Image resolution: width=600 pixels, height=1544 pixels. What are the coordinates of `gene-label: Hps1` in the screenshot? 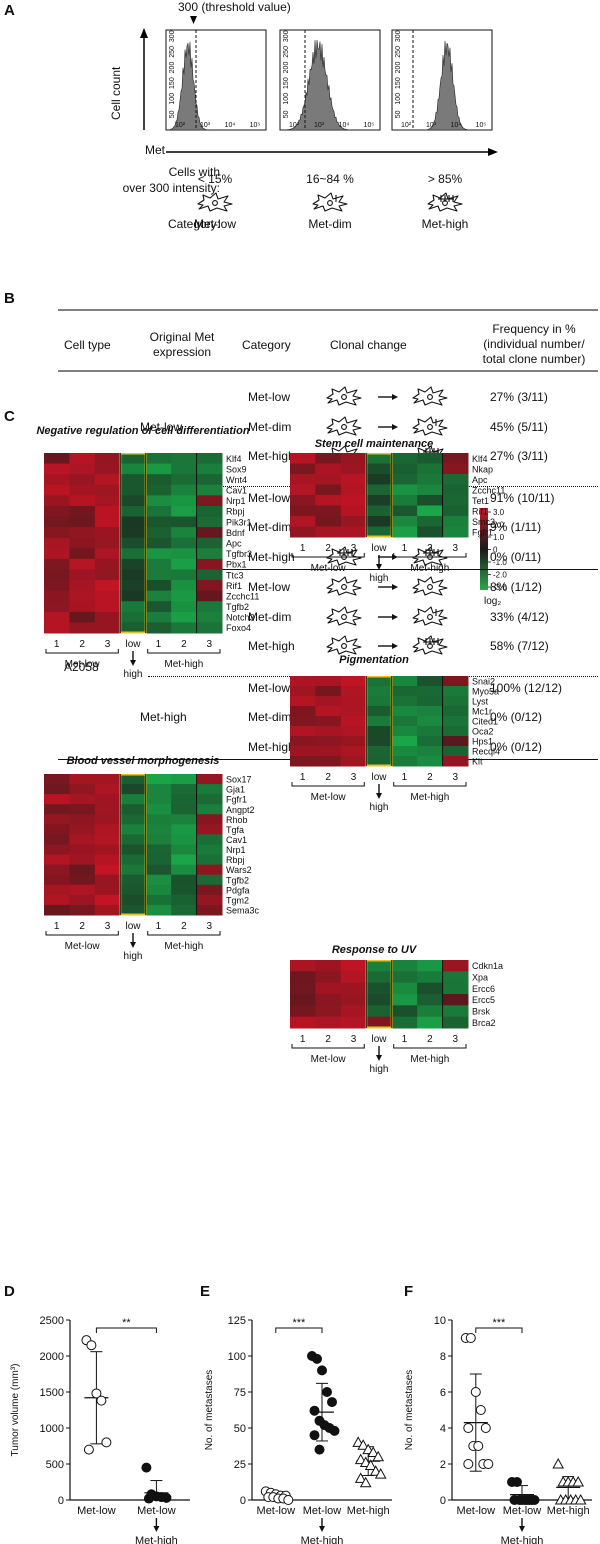 It's located at (482, 742).